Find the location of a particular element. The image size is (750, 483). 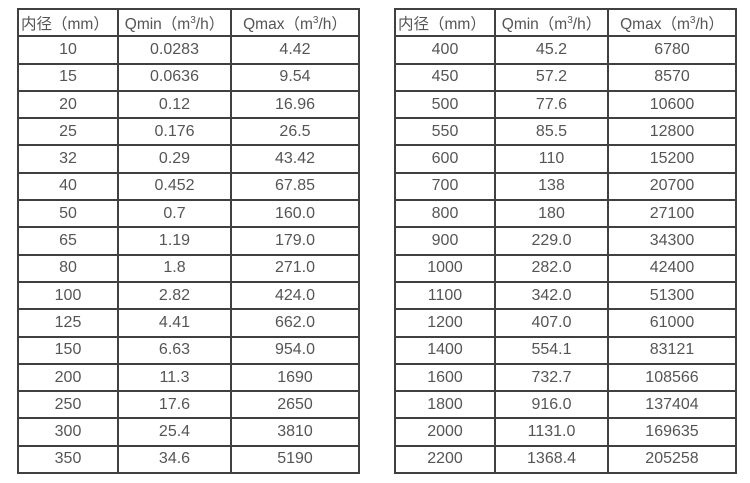

data-cell: 9.54 is located at coordinates (295, 77).